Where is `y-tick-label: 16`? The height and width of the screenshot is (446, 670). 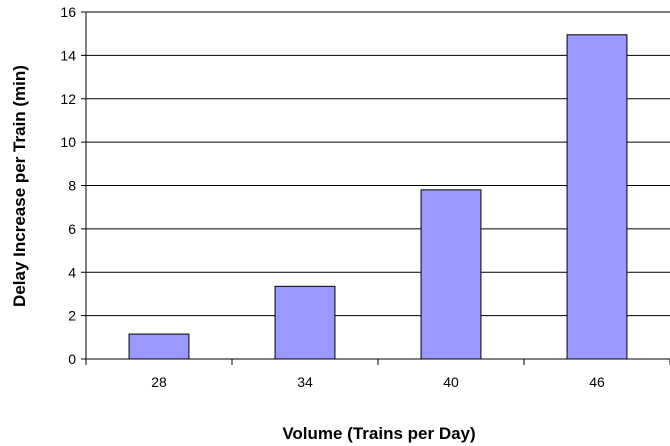 y-tick-label: 16 is located at coordinates (68, 12).